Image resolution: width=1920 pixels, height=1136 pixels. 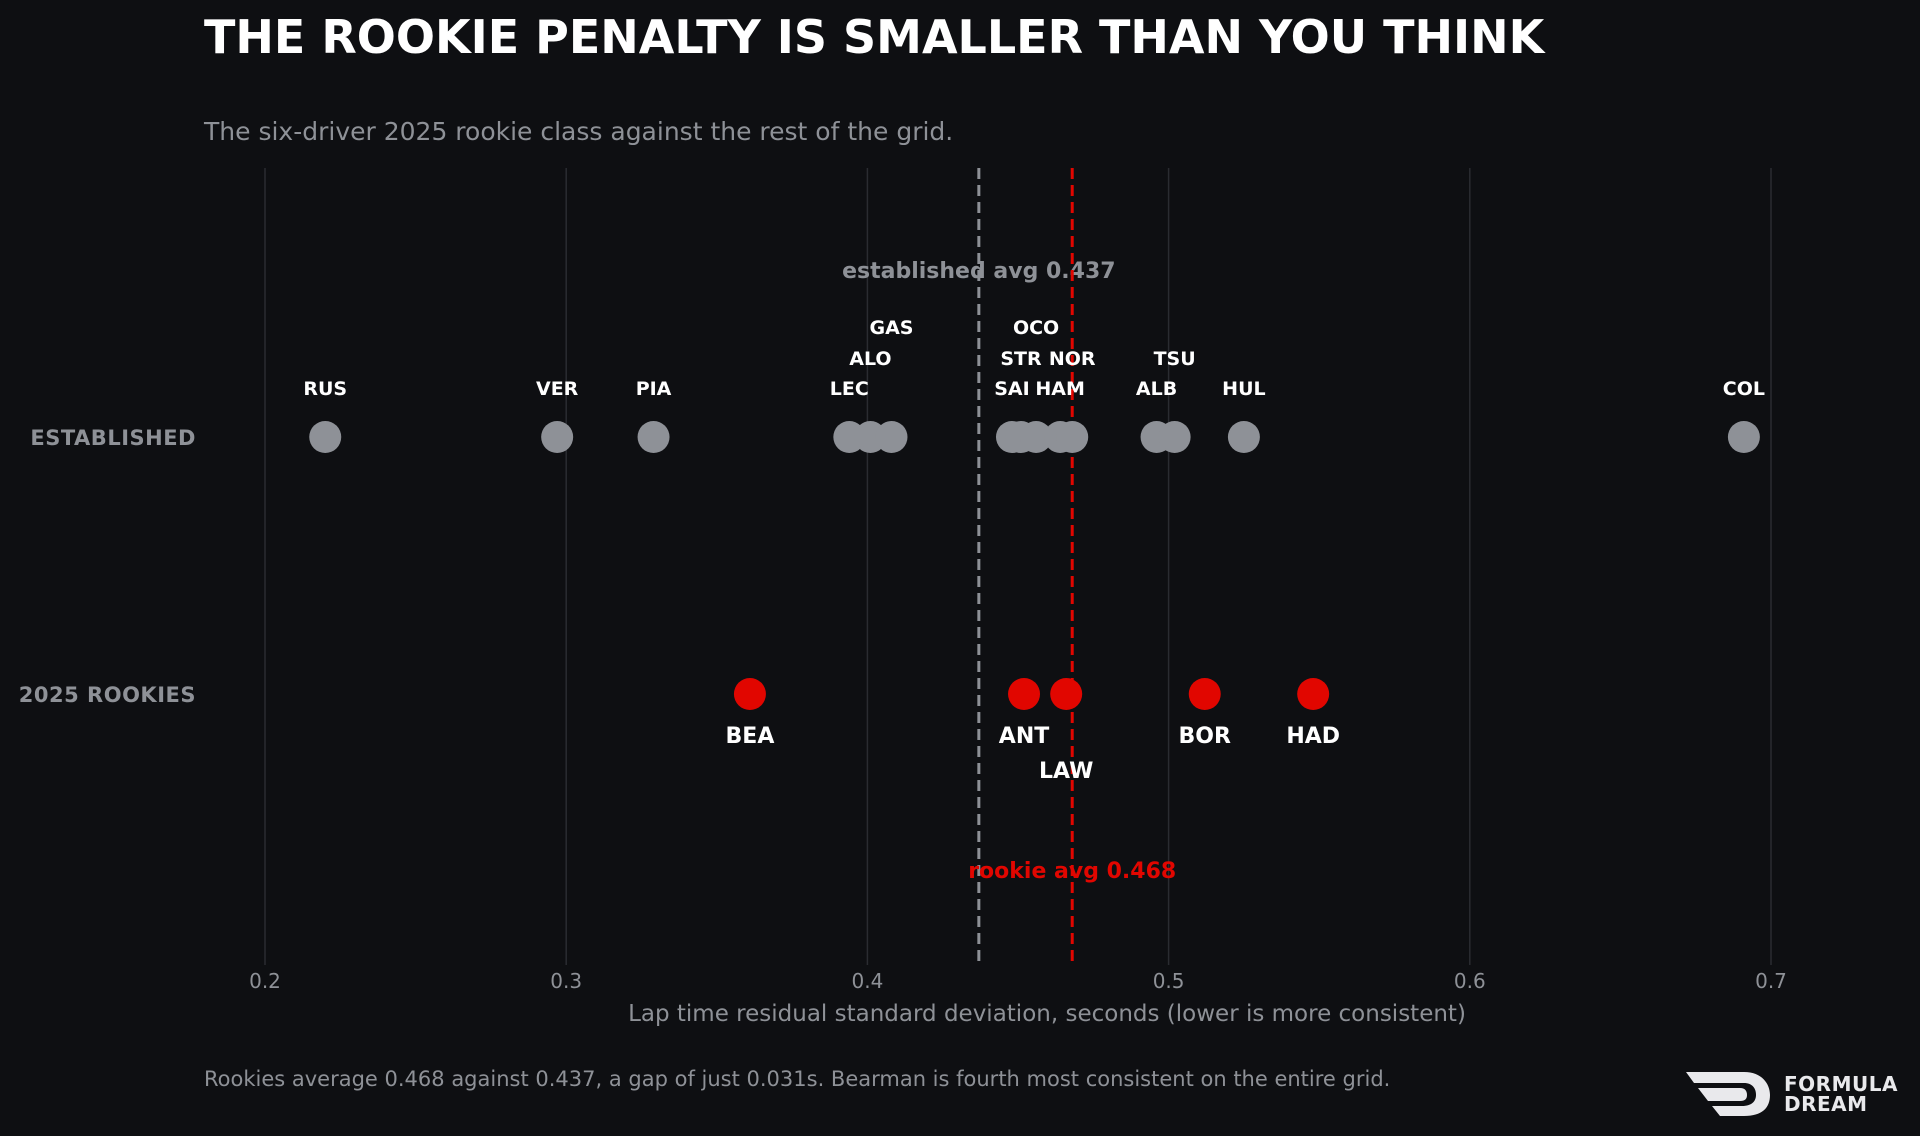 I want to click on data-point-label: LEC, so click(x=849, y=389).